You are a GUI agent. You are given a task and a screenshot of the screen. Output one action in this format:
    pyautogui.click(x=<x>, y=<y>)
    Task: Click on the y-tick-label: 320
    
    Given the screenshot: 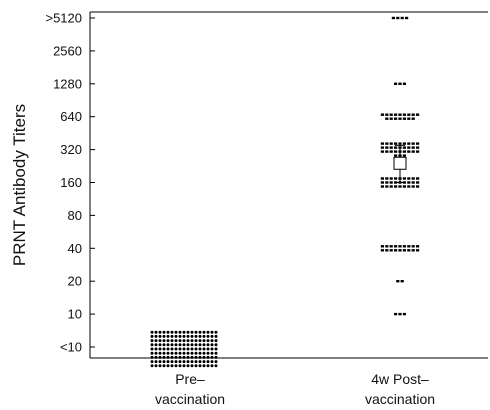 What is the action you would take?
    pyautogui.click(x=71, y=149)
    